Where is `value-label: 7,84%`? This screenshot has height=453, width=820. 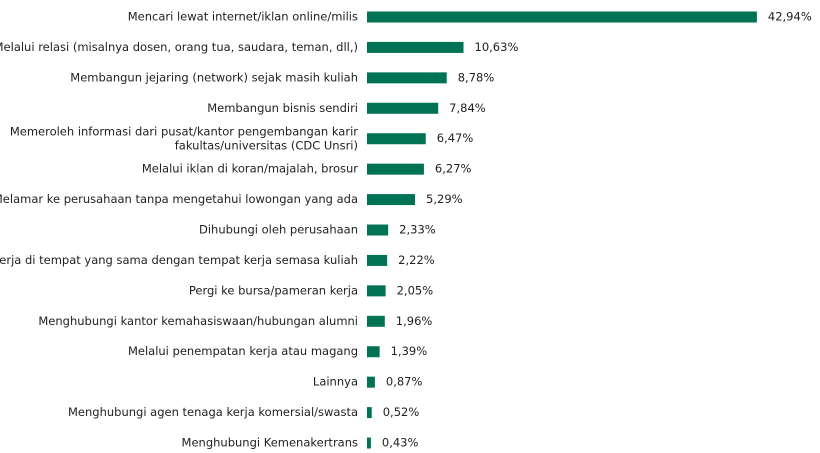 value-label: 7,84% is located at coordinates (467, 108).